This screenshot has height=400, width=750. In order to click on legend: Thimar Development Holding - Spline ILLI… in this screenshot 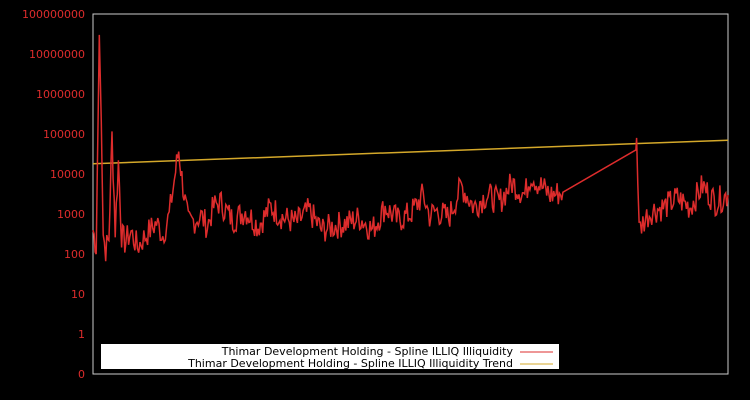, I will do `click(330, 357)`.